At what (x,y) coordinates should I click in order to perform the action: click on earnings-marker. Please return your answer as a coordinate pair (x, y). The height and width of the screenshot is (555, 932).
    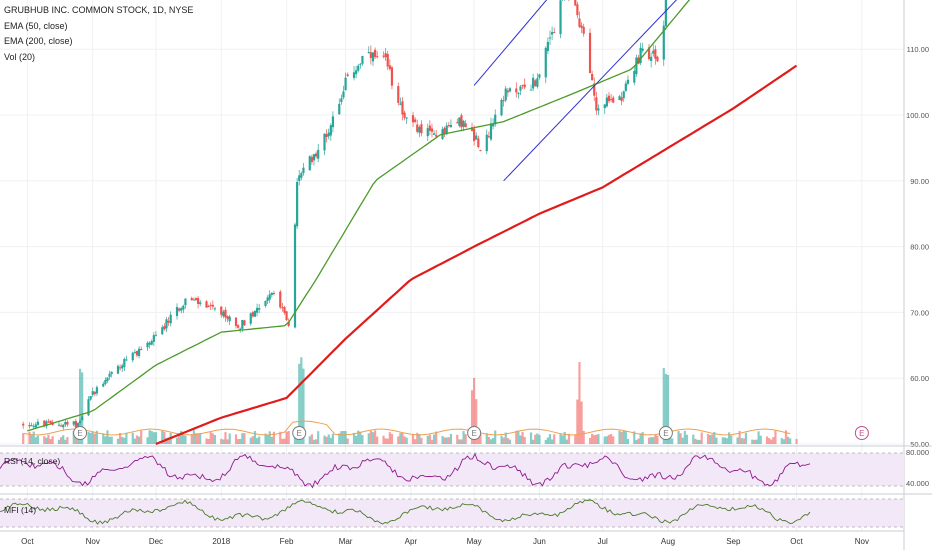
    Looking at the image, I should click on (299, 433).